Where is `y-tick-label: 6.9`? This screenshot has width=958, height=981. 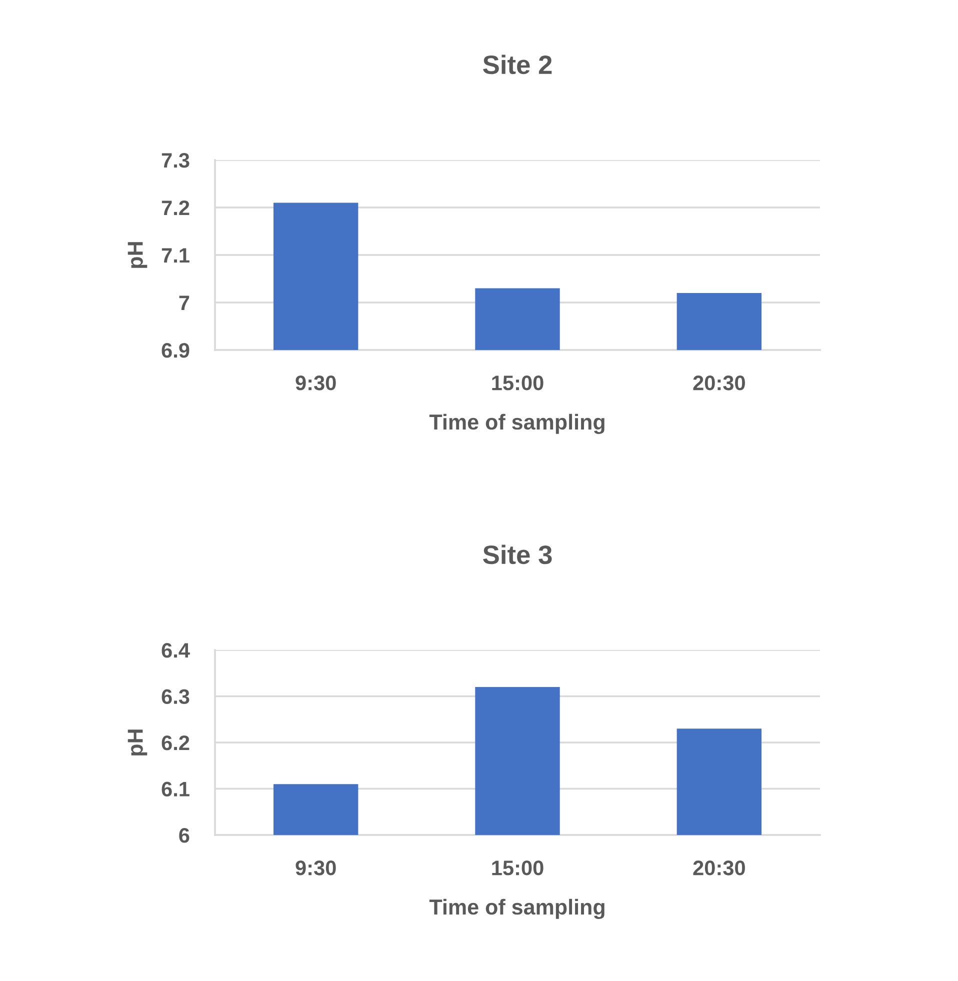 y-tick-label: 6.9 is located at coordinates (176, 350).